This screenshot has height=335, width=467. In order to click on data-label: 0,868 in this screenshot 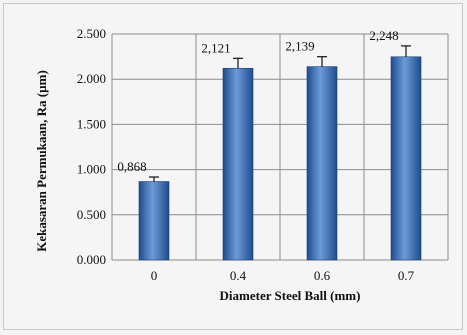, I will do `click(131, 166)`.